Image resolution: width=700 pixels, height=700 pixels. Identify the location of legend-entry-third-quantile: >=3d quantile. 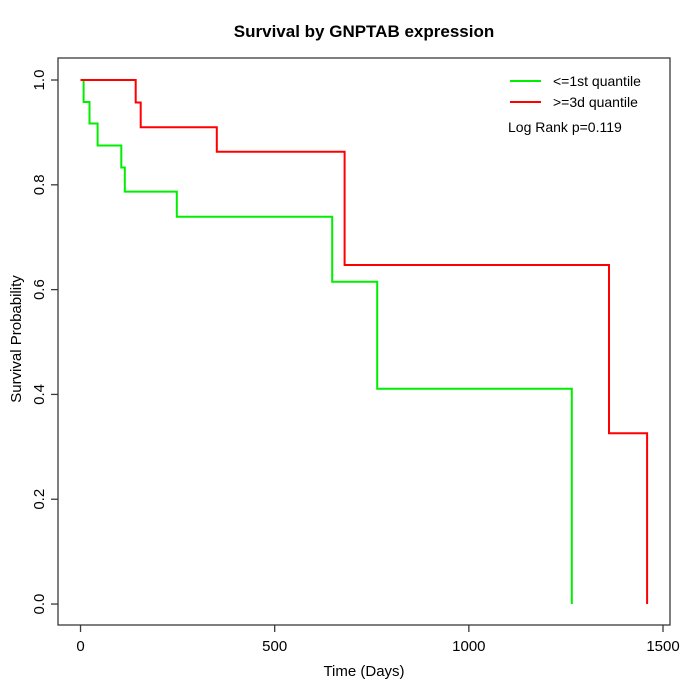
(575, 102).